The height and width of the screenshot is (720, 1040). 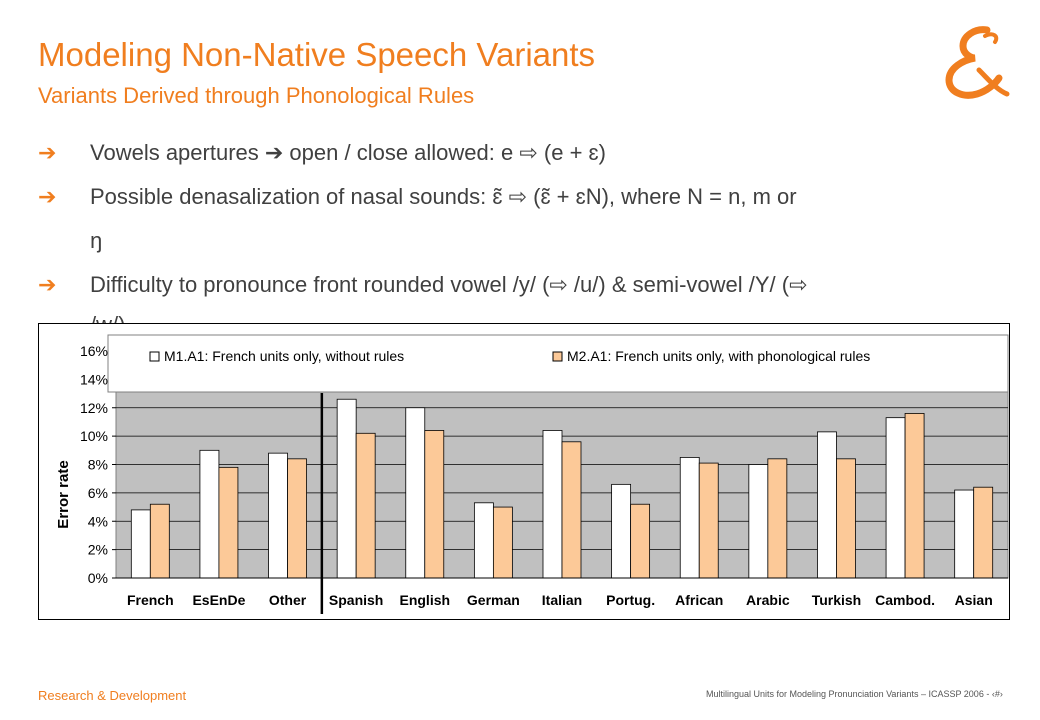 I want to click on x-tick-label: Italian, so click(x=562, y=600).